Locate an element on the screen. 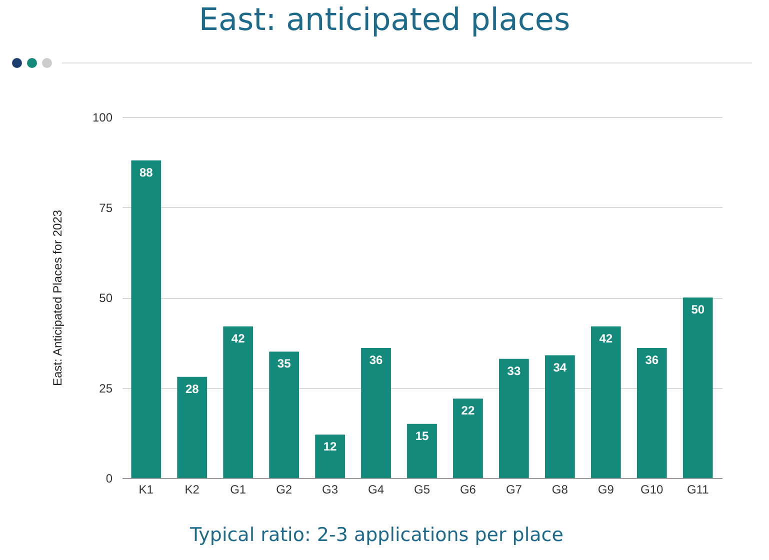 This screenshot has height=560, width=769. y-tick-label: 25 is located at coordinates (106, 388).